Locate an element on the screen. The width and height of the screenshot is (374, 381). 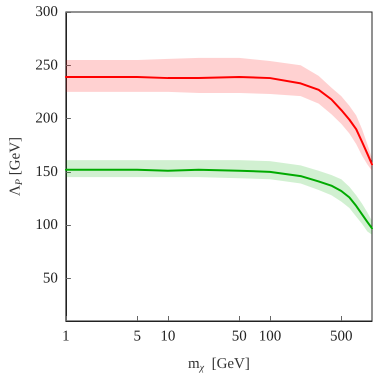
y-axis-title: ΛP [GeV] is located at coordinates (16, 166).